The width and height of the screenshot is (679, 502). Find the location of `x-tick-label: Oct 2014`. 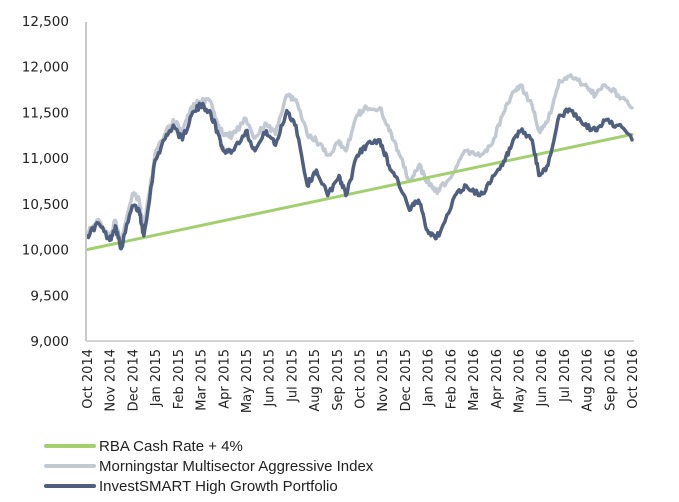

x-tick-label: Oct 2014 is located at coordinates (88, 379).